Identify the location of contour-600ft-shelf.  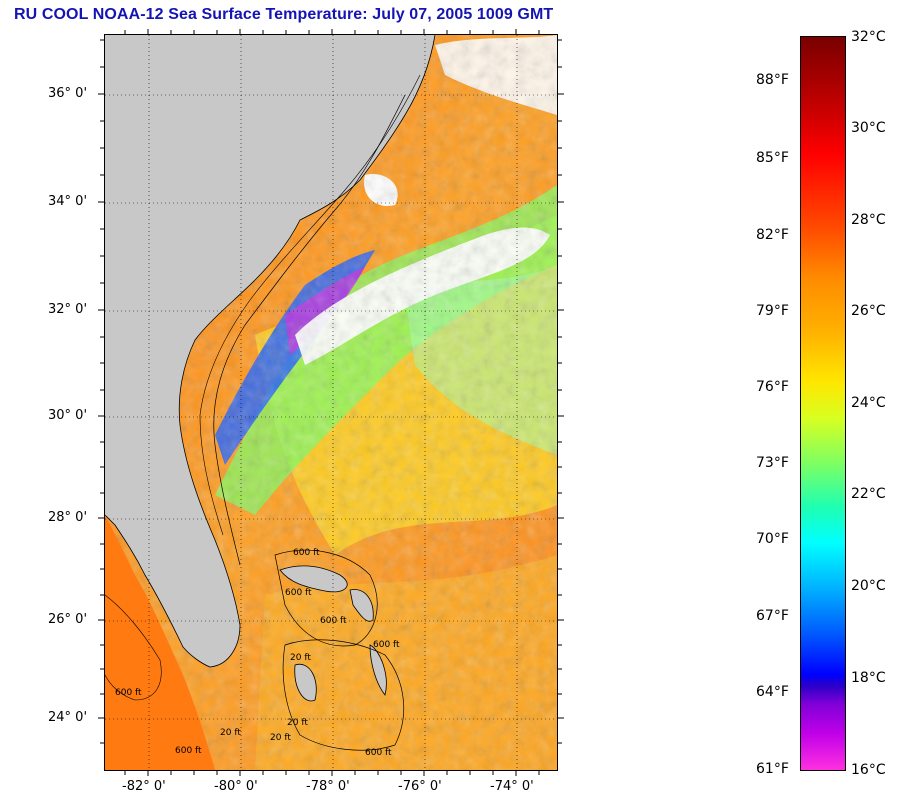
(309, 330).